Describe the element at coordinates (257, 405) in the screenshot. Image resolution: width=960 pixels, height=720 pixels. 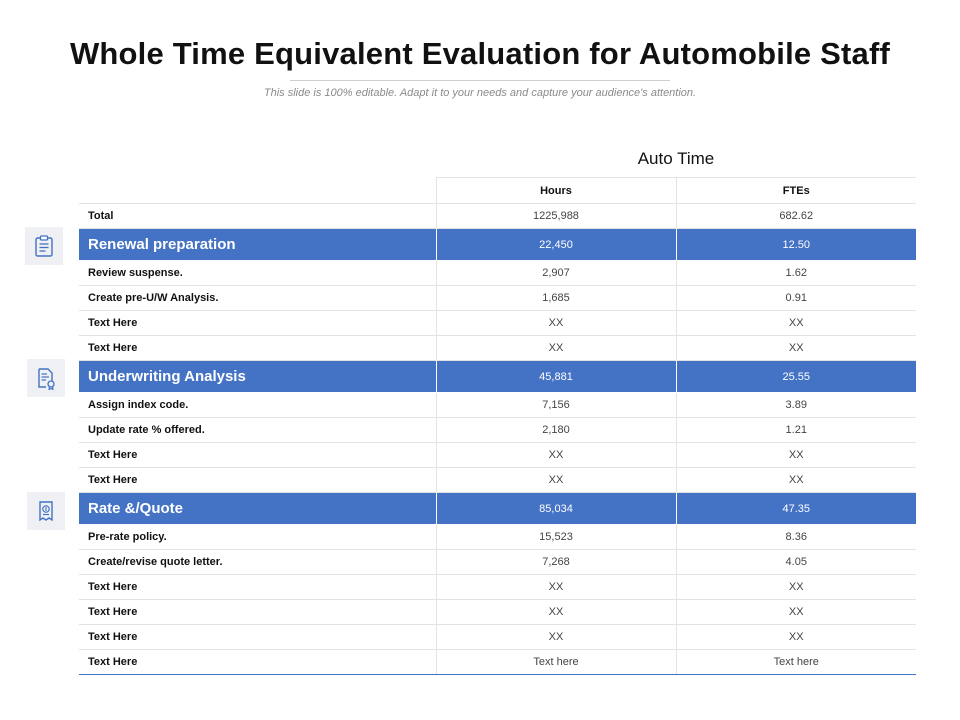
I see `row-label: Assign index code.` at that location.